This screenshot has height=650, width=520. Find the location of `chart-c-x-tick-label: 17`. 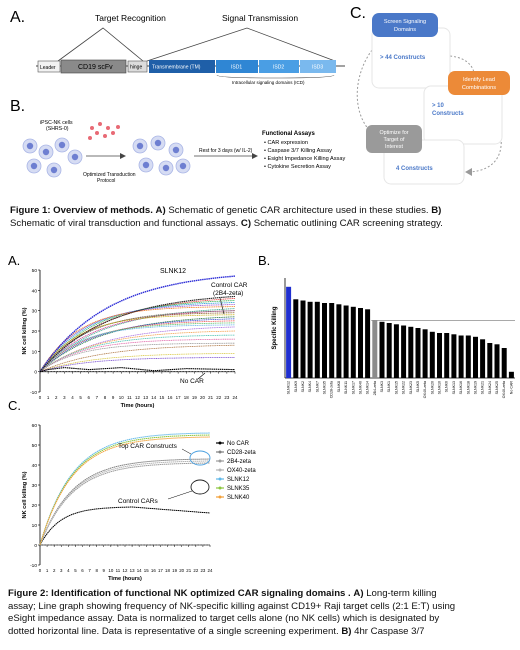

chart-c-x-tick-label: 17 is located at coordinates (160, 570).